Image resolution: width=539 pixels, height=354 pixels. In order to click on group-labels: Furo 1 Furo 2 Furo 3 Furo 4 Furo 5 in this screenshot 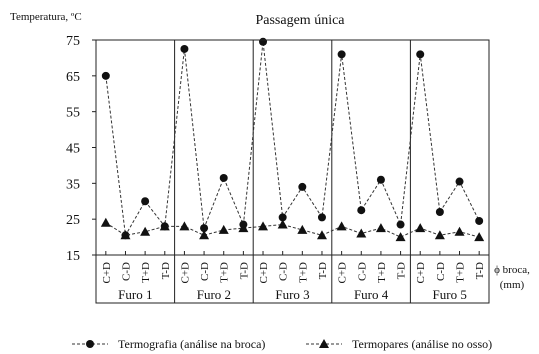, I will do `click(292, 294)`.